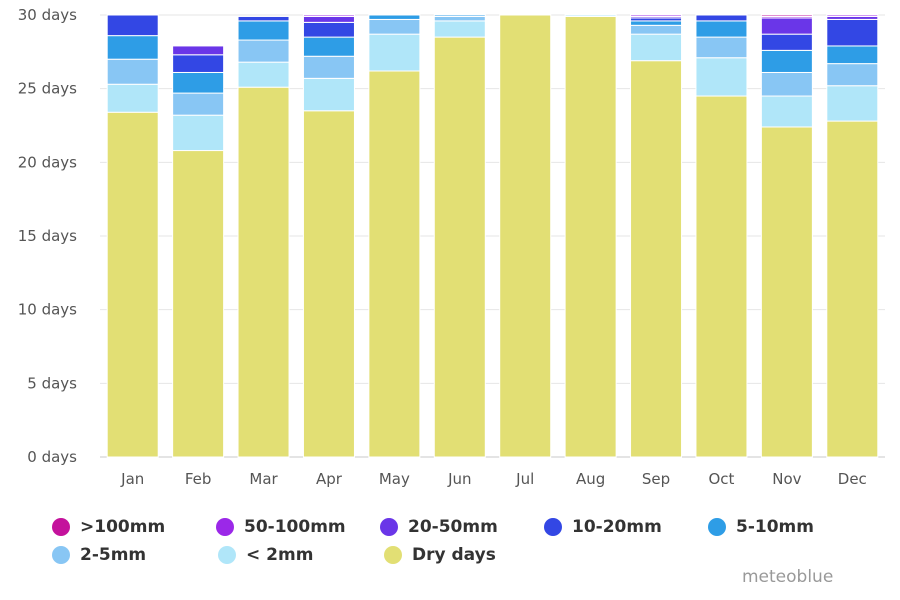  What do you see at coordinates (280, 555) in the screenshot?
I see `legend-label: < 2mm` at bounding box center [280, 555].